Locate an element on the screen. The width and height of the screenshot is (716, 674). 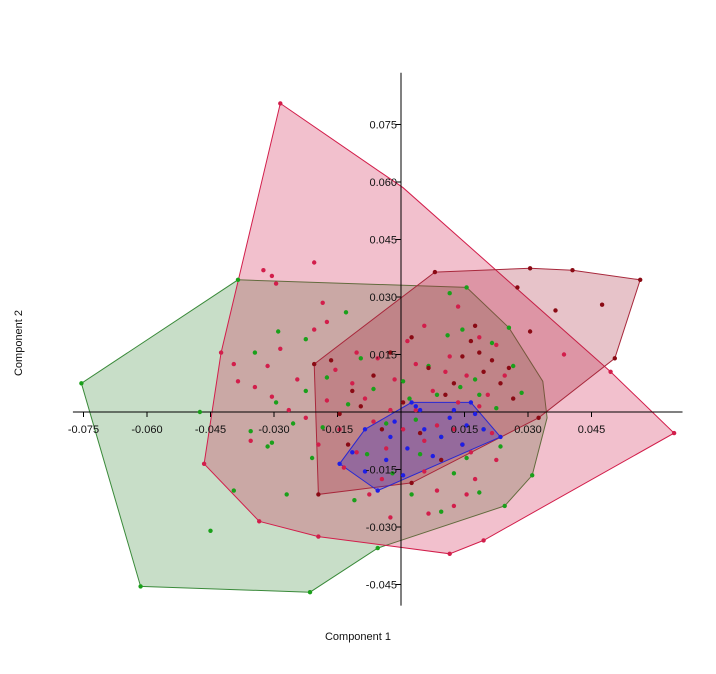
x-tick-label: -0.015 is located at coordinates (337, 430).